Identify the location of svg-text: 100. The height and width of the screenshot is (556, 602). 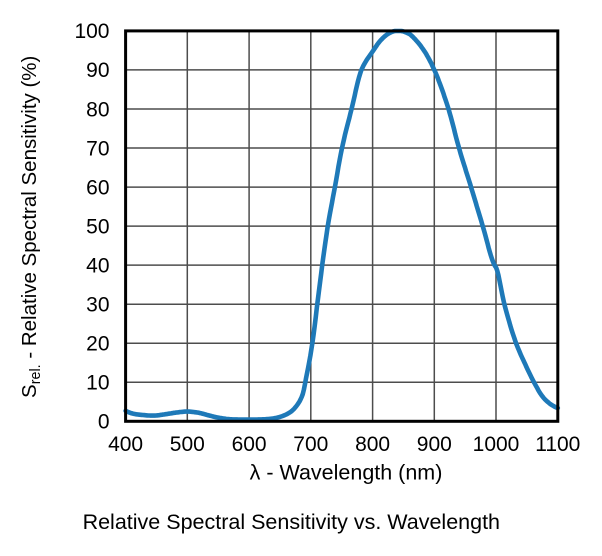
(91, 31).